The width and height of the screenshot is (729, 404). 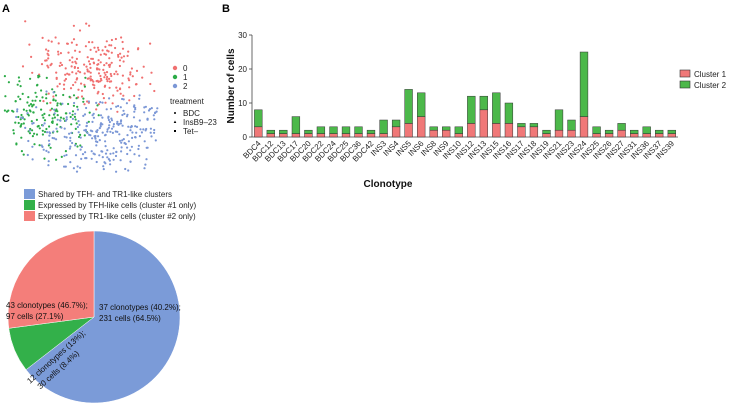 What do you see at coordinates (296, 135) in the screenshot?
I see `bar-BDC17-cluster1` at bounding box center [296, 135].